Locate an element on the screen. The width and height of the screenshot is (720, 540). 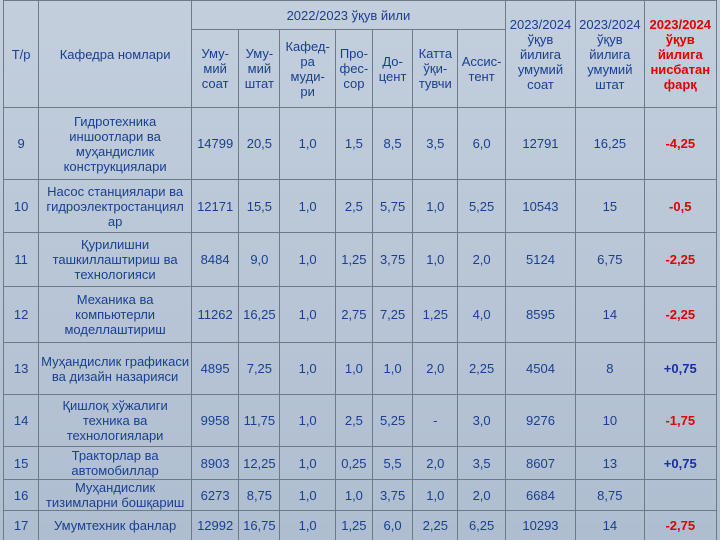
table-cell: 11,75 is located at coordinates (259, 420).